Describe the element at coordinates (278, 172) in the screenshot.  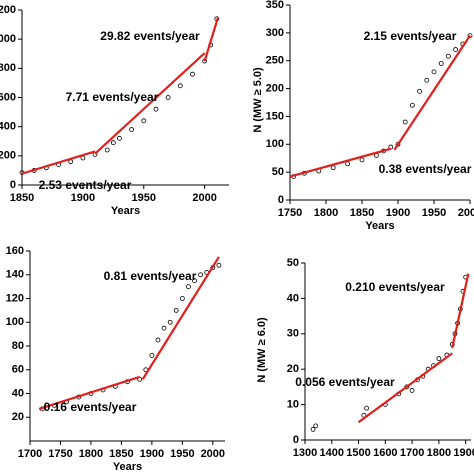
I see `y-tick-label: 50` at that location.